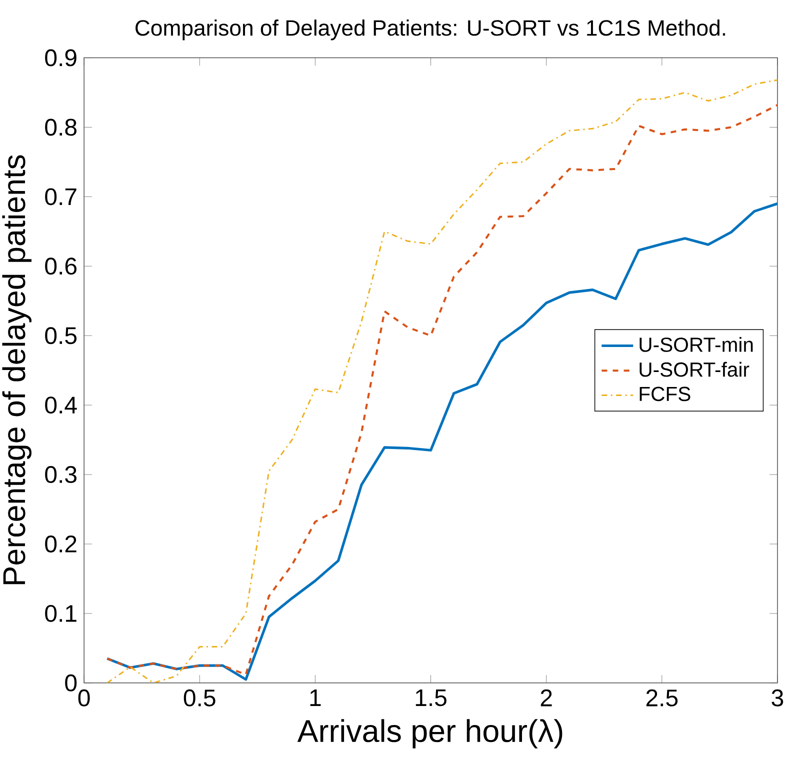 The image size is (809, 770). Describe the element at coordinates (60, 544) in the screenshot. I see `y-tick-label: 0.2` at that location.